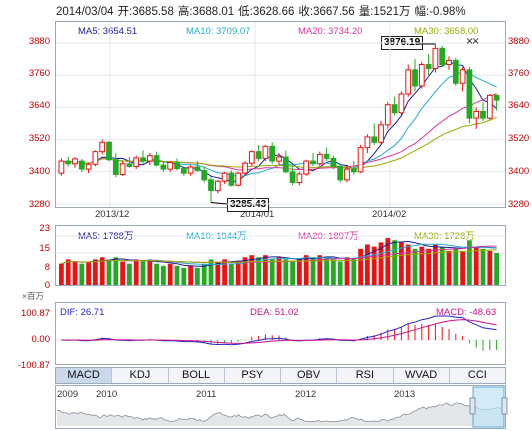  What do you see at coordinates (280, 333) in the screenshot?
I see `macd-panel` at bounding box center [280, 333].